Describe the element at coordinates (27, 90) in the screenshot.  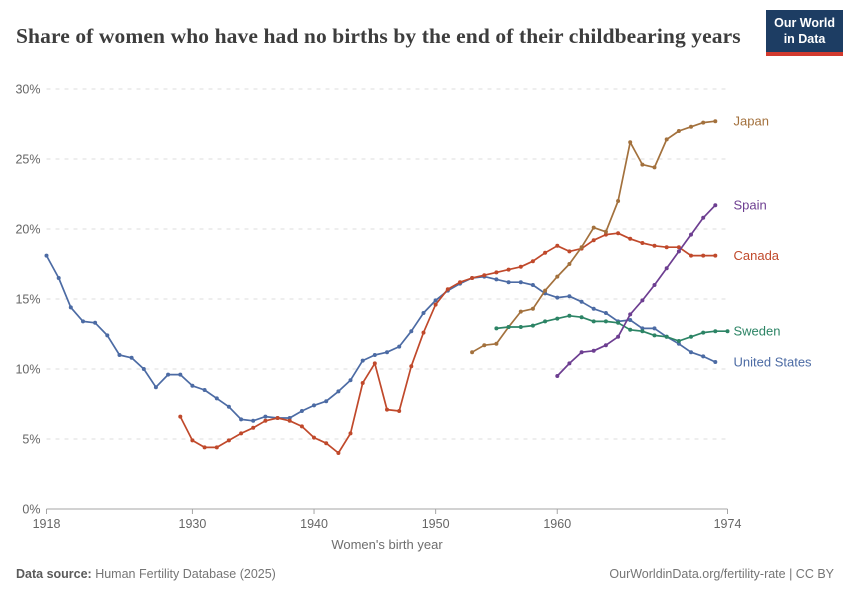
I see `y-tick-label-30: 30%` at that location.